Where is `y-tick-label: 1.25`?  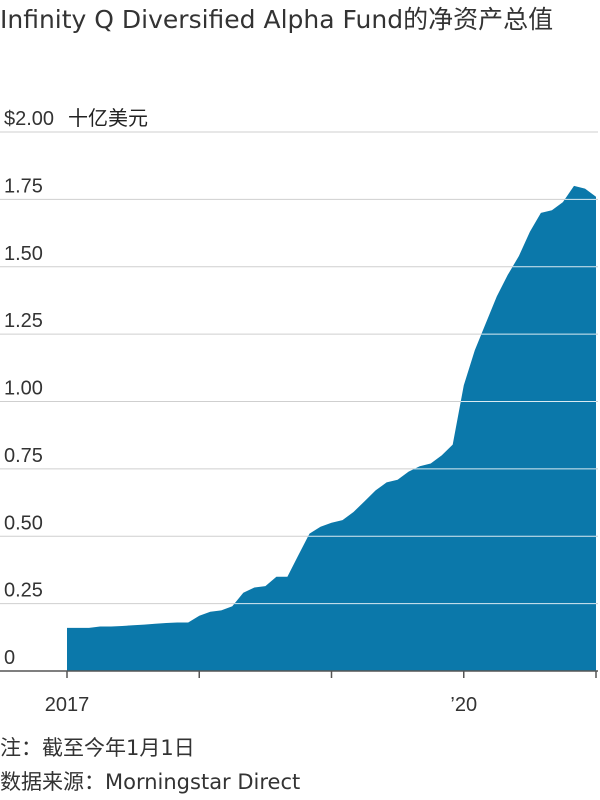
y-tick-label: 1.25 is located at coordinates (23, 321).